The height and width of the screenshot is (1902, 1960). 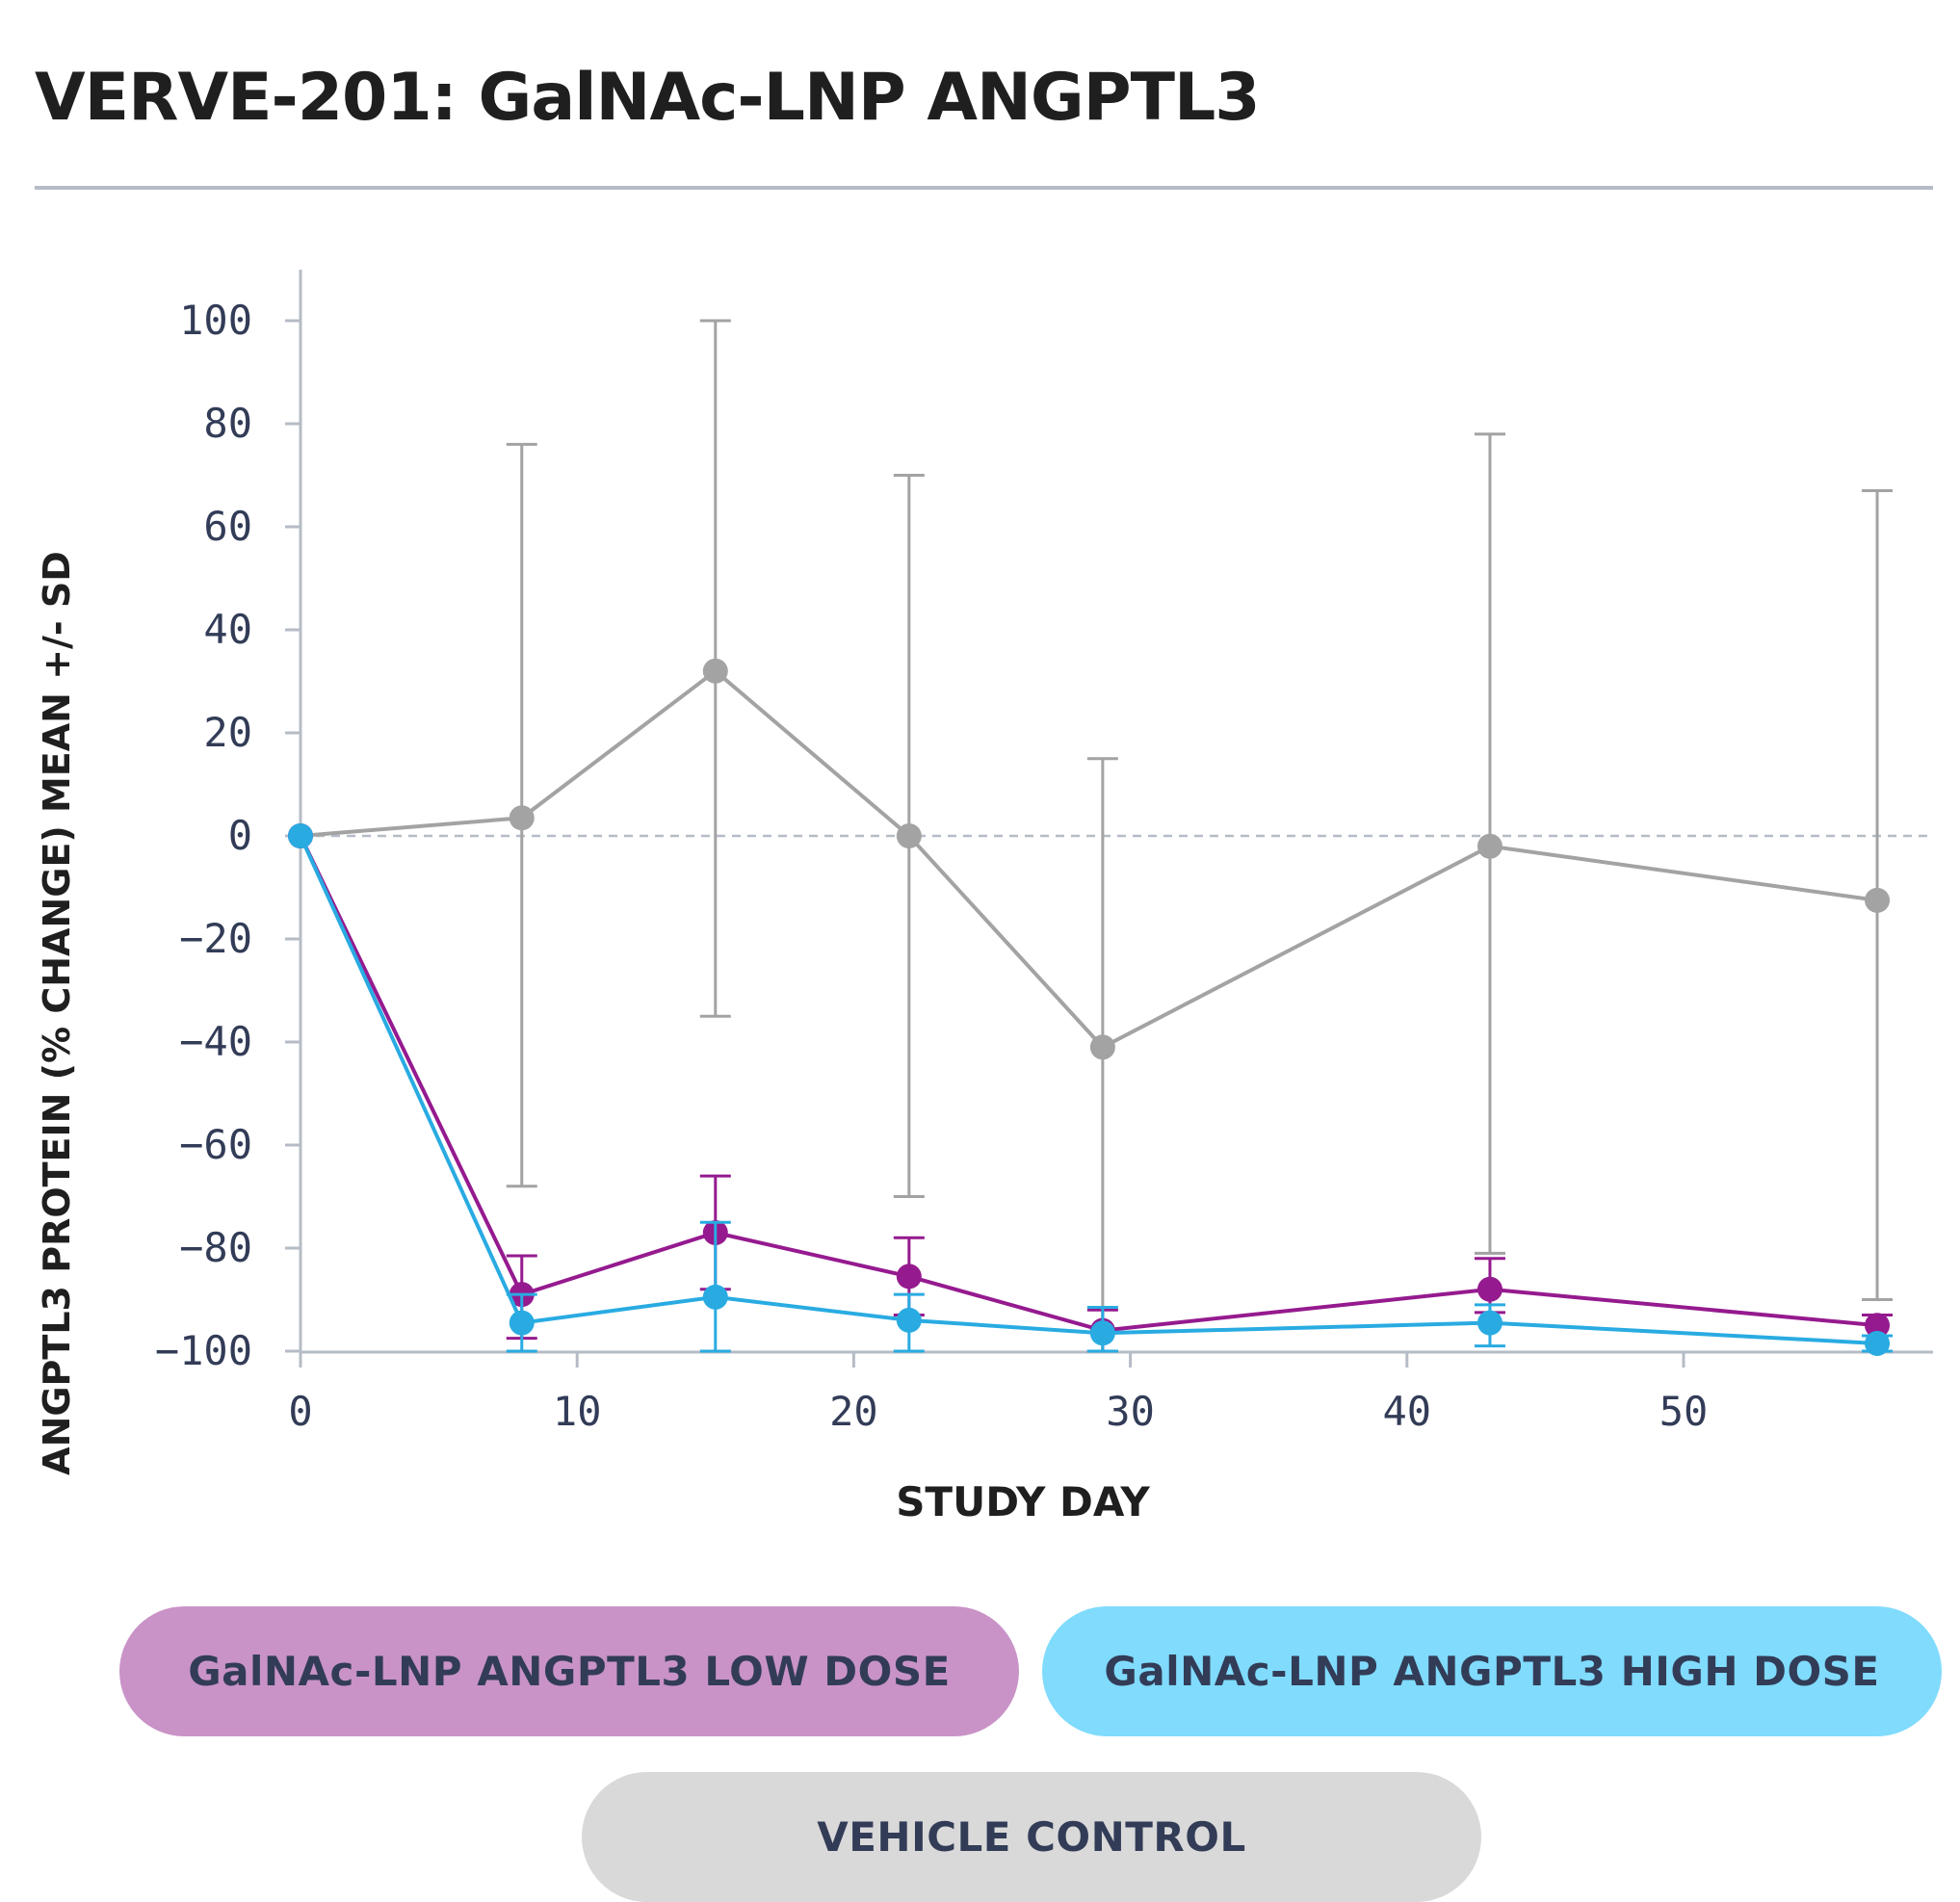 I want to click on legend-vehicle-control-label: VEHICLE CONTROL, so click(x=1031, y=1837).